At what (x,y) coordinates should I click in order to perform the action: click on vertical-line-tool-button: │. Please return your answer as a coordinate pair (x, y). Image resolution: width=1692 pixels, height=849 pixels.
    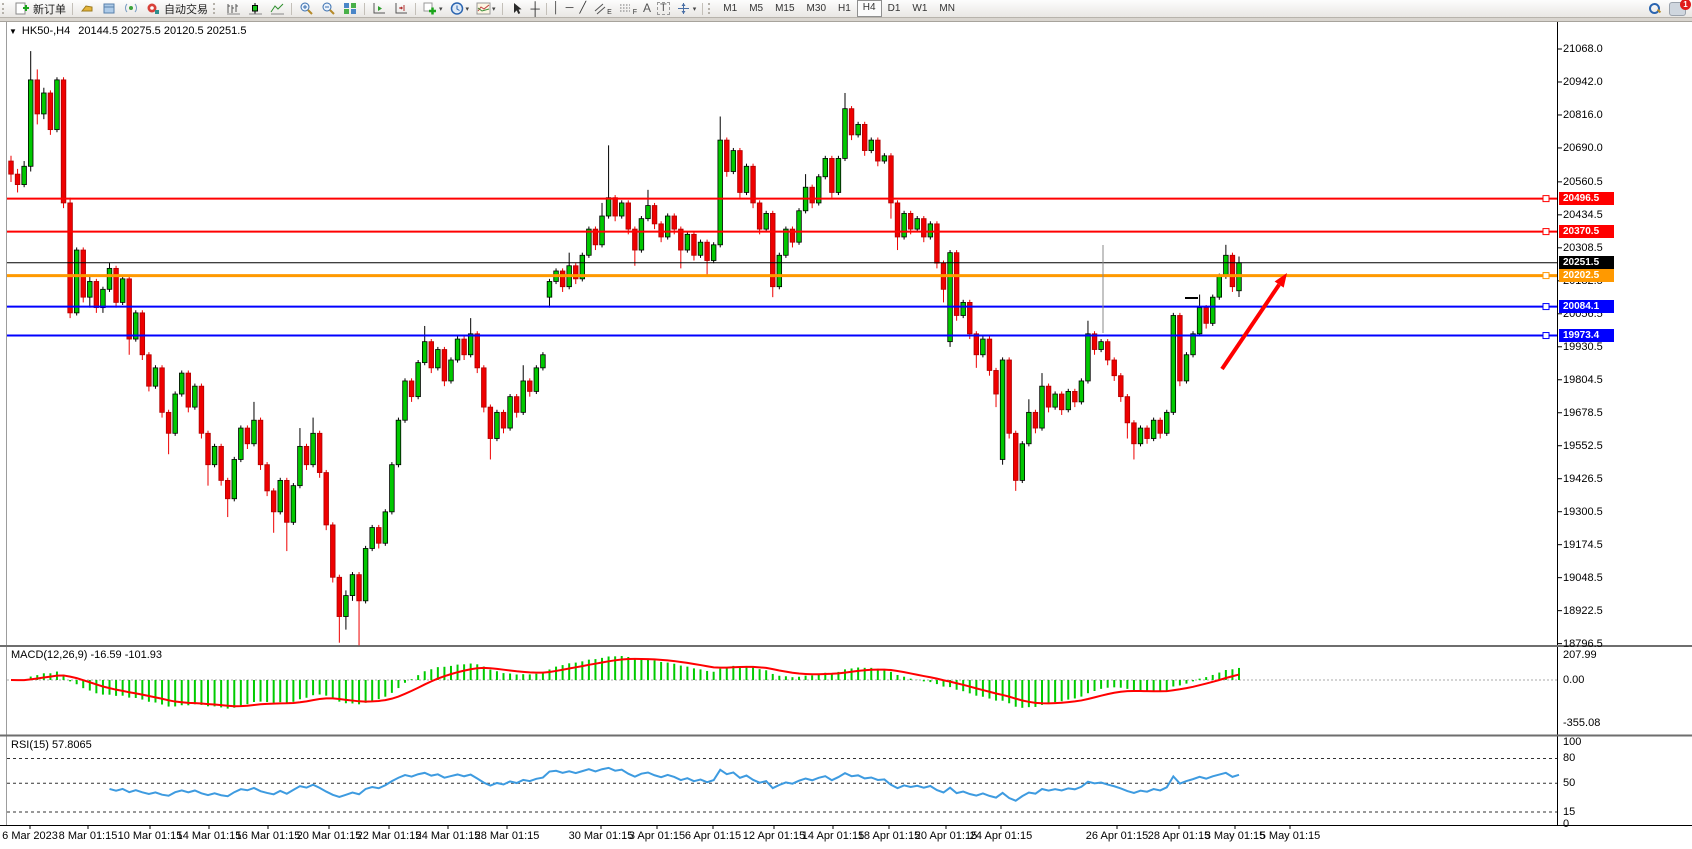
    Looking at the image, I should click on (556, 8).